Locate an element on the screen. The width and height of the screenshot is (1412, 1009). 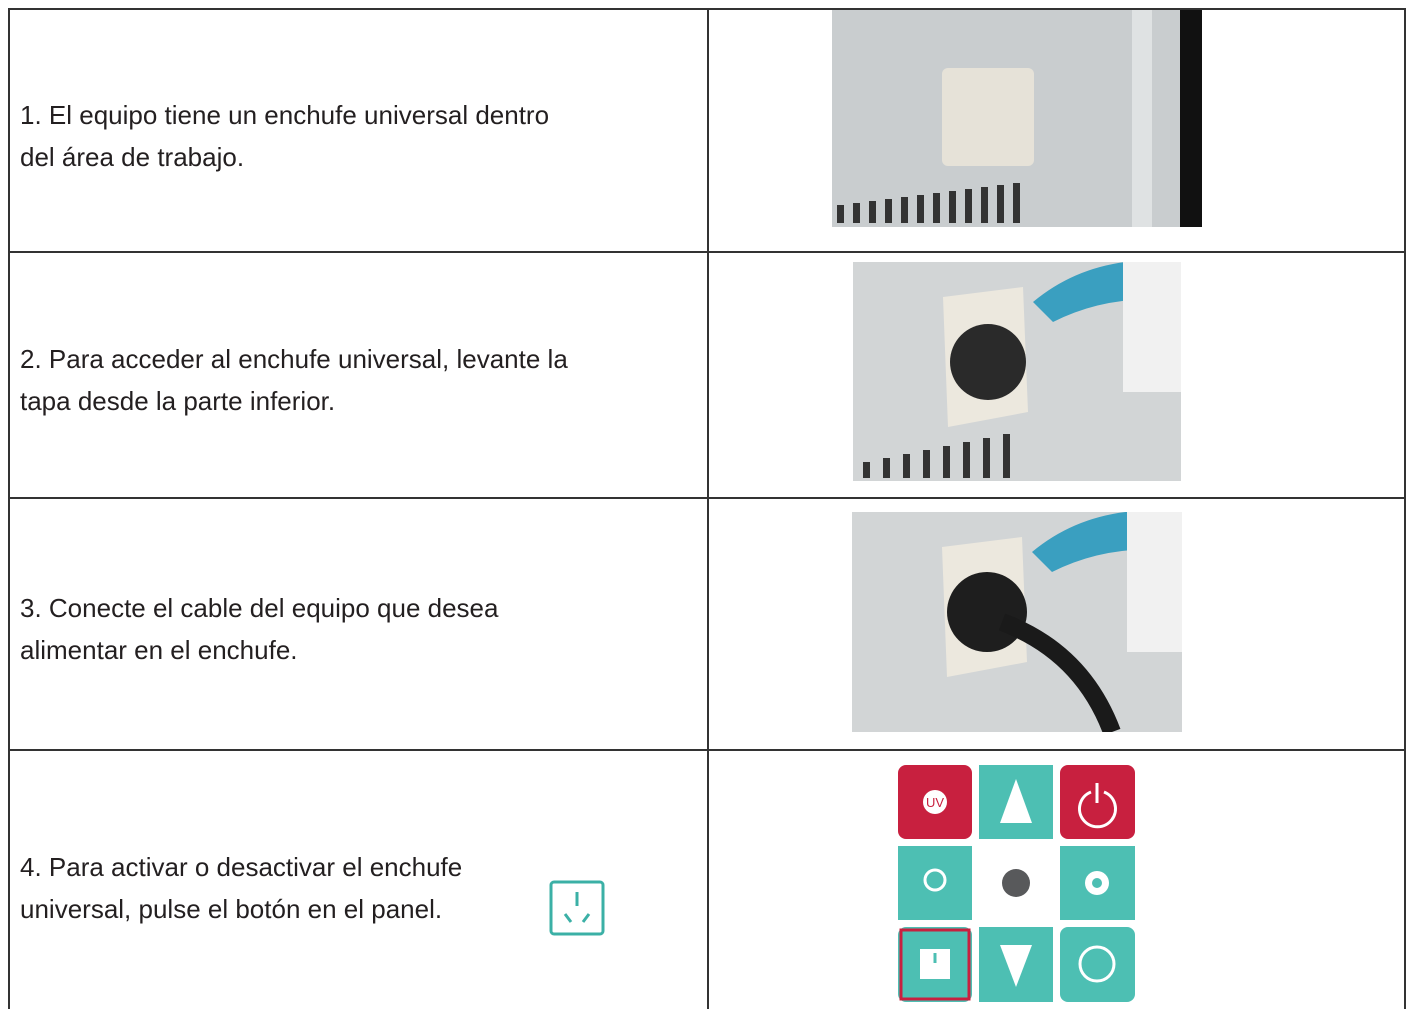
text-line: 3. Conecte el cable del equipo que desea is located at coordinates (259, 608).